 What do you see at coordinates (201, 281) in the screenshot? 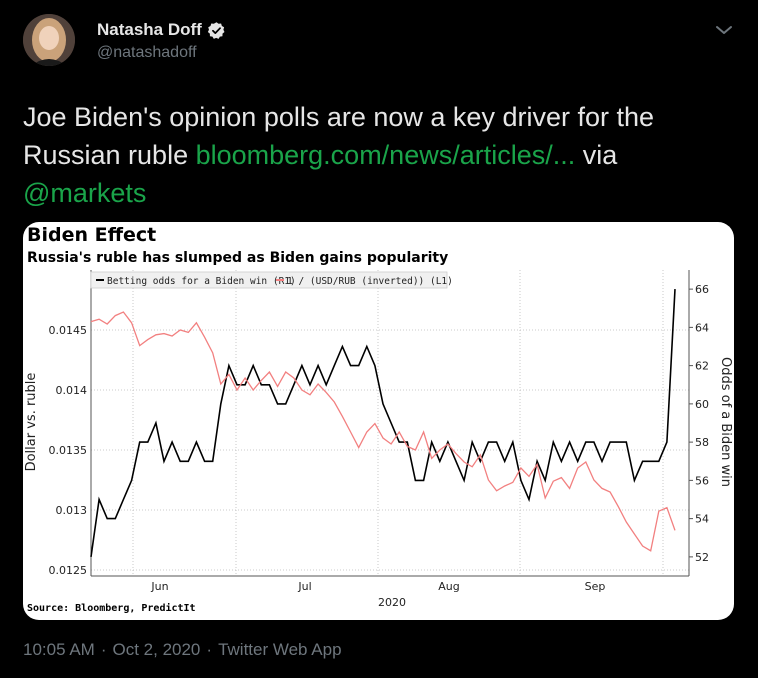
I see `legend-label-betting-odds: Betting odds for a Biden win (R1)` at bounding box center [201, 281].